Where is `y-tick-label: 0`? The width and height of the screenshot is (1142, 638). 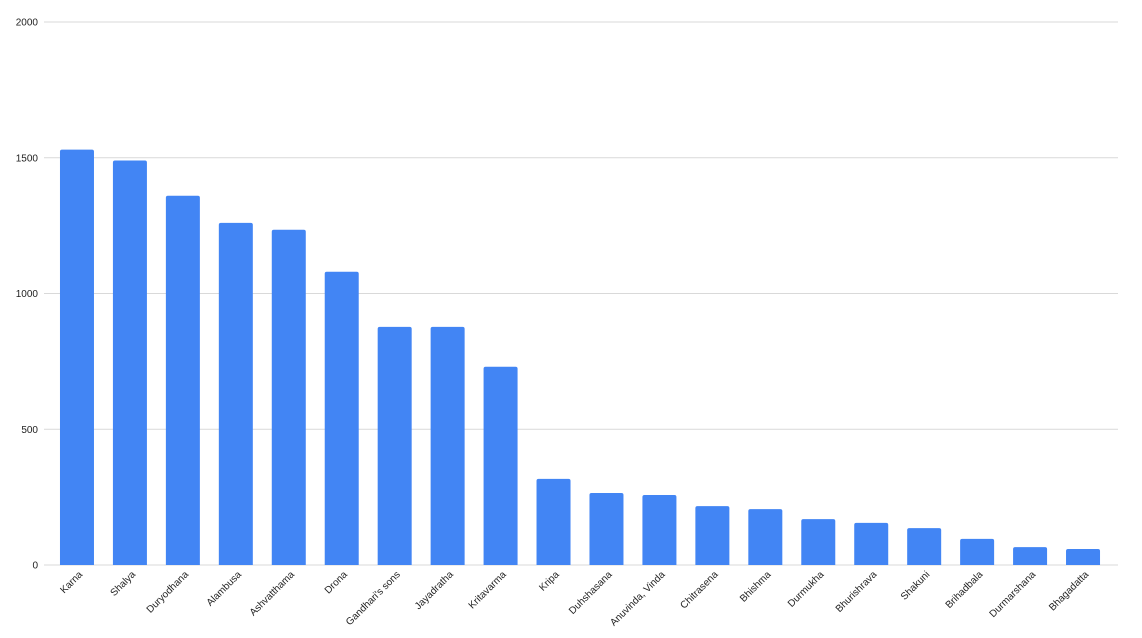 y-tick-label: 0 is located at coordinates (35, 566).